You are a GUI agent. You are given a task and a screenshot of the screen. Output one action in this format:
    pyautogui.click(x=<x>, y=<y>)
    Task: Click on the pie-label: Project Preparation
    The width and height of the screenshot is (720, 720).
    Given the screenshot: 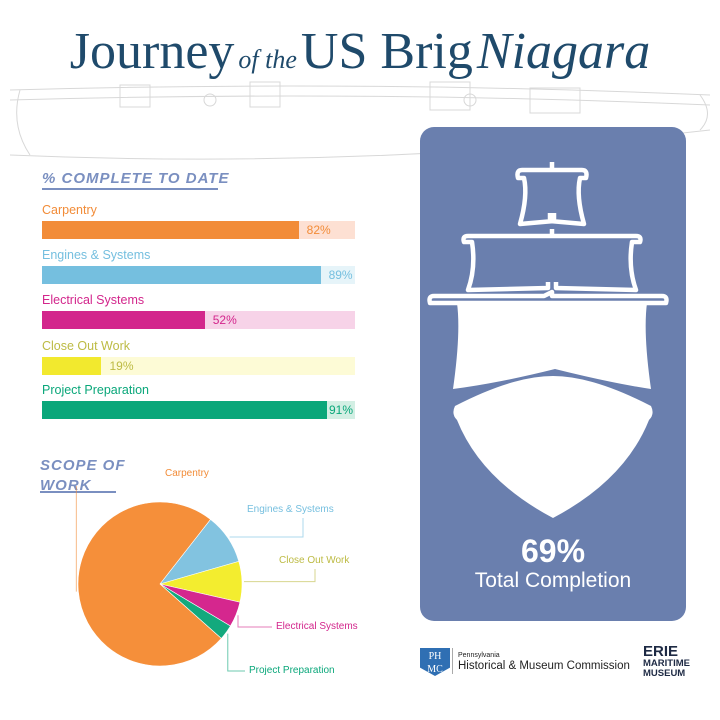 What is the action you would take?
    pyautogui.click(x=292, y=670)
    